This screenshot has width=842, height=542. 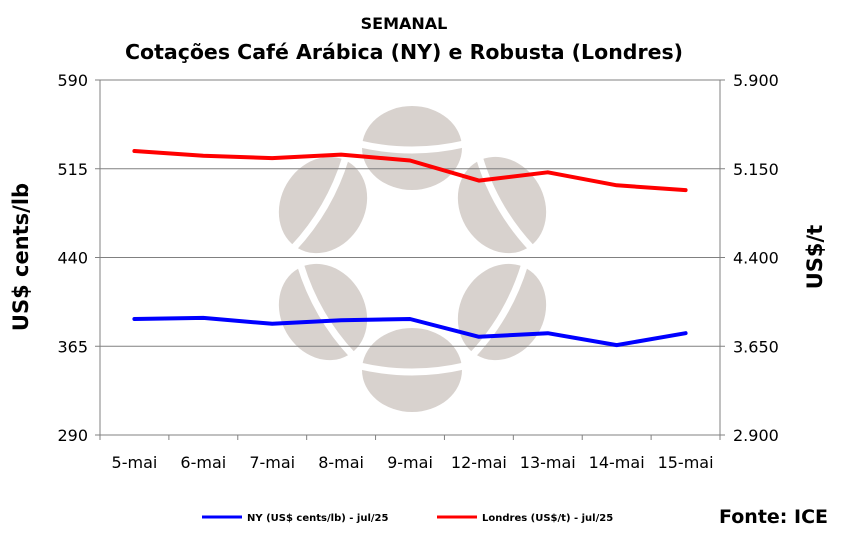 What do you see at coordinates (317, 518) in the screenshot?
I see `legend-label-ny: NY (US$ cents/lb) - jul/25` at bounding box center [317, 518].